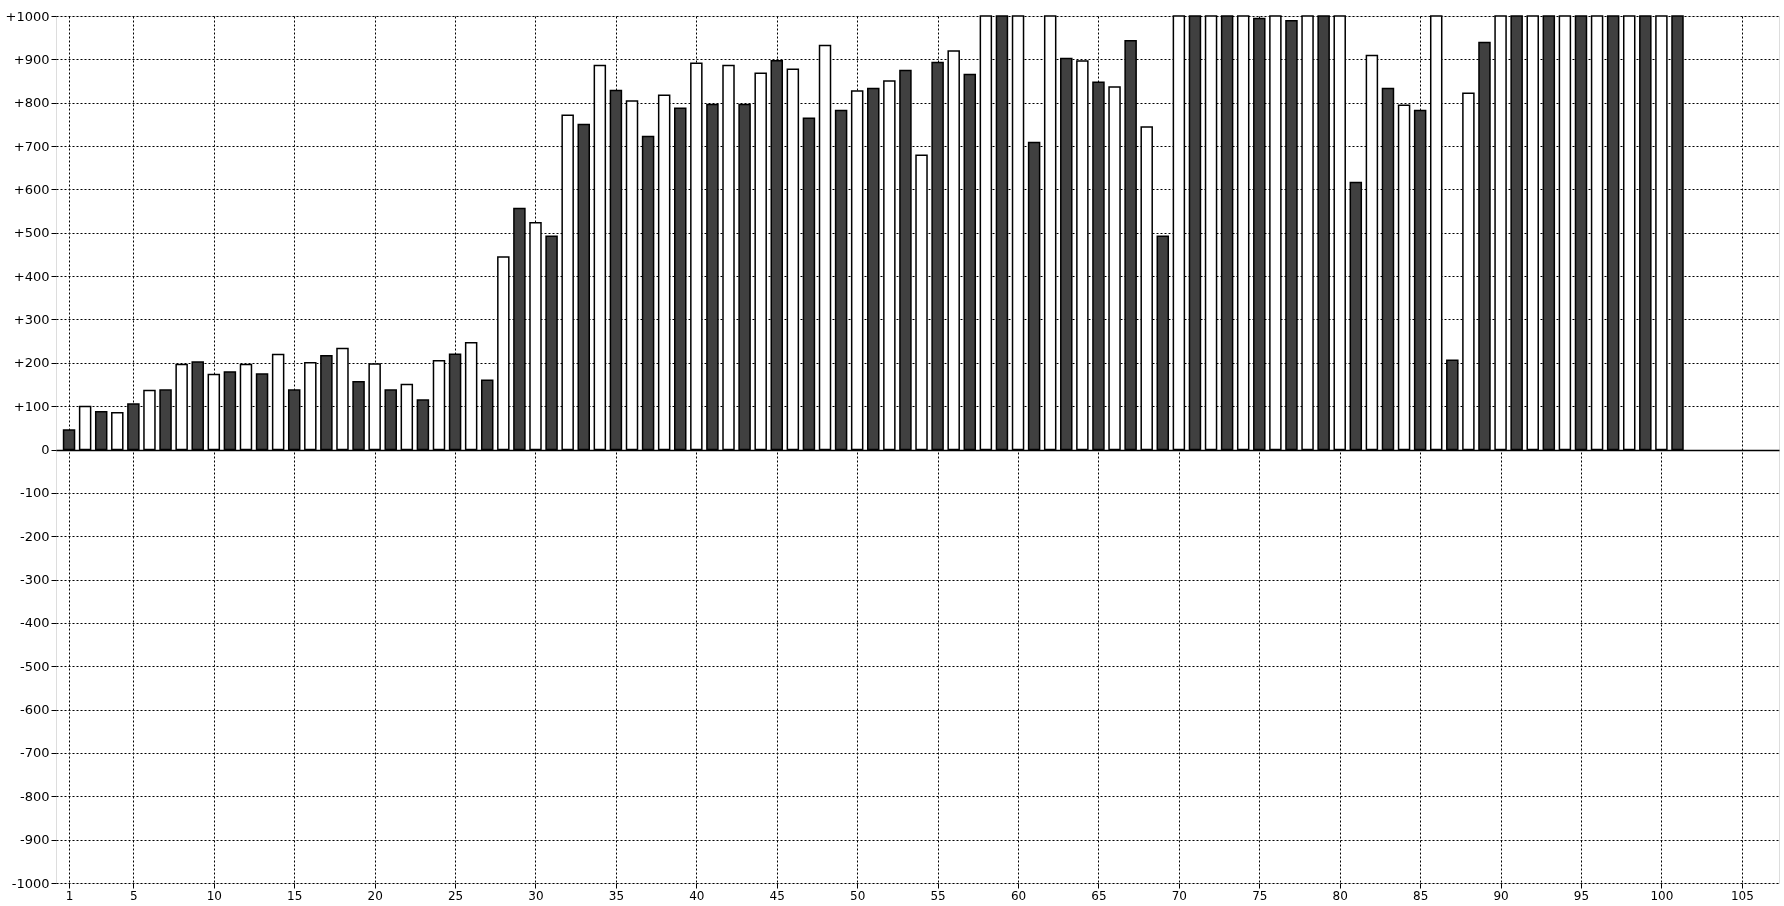  What do you see at coordinates (1662, 895) in the screenshot?
I see `x-tick-label: 100` at bounding box center [1662, 895].